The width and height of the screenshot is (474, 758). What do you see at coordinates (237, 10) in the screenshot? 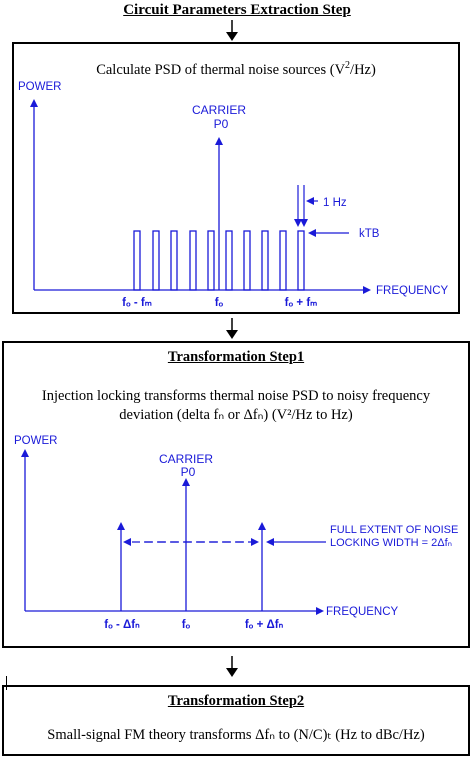
I see `step1-title: Circuit Parameters Extraction Step` at bounding box center [237, 10].